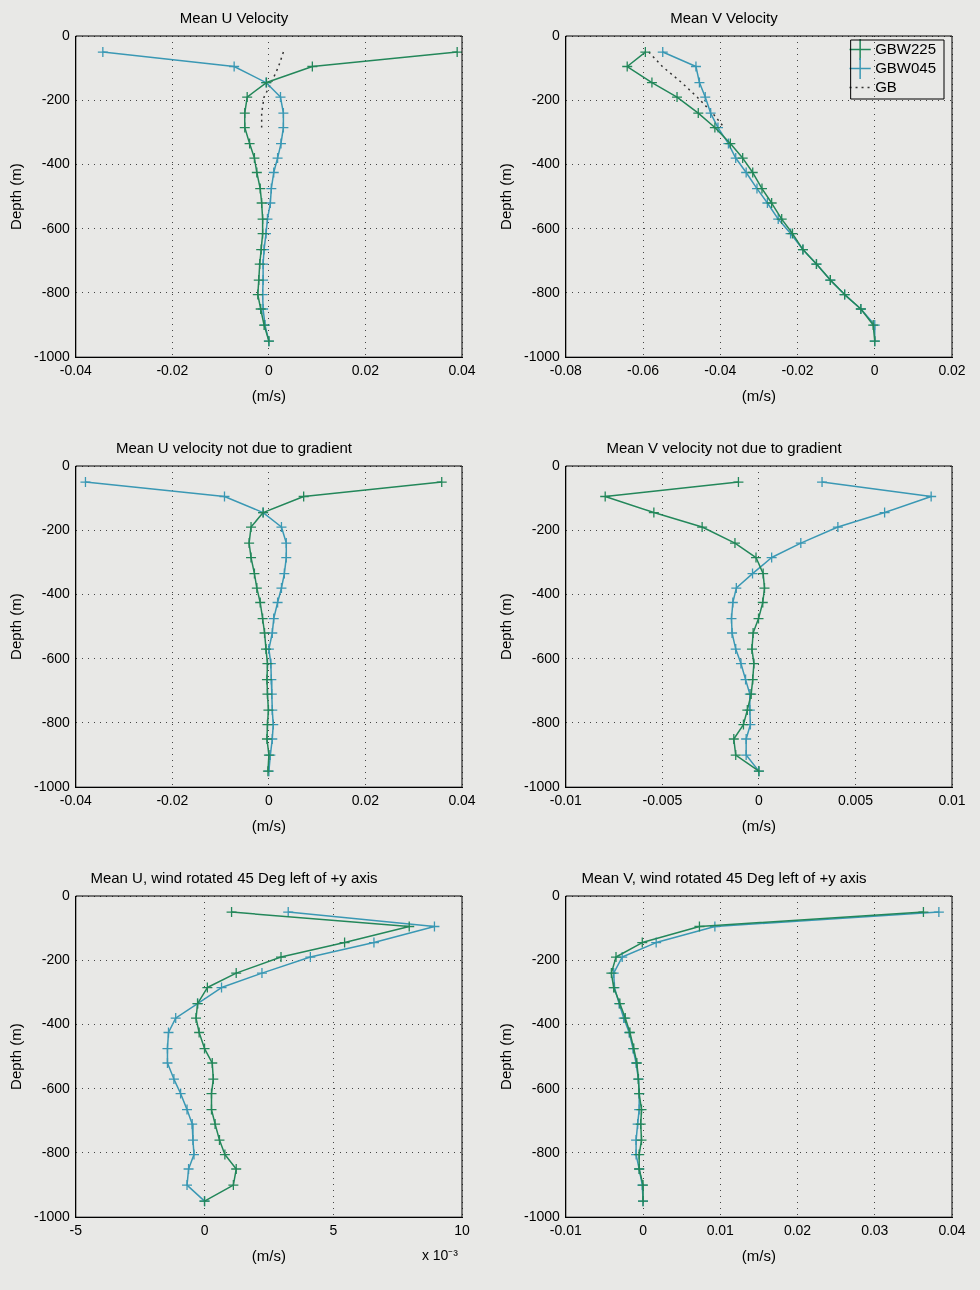 The height and width of the screenshot is (1290, 980). Describe the element at coordinates (565, 370) in the screenshot. I see `x-tick-label: -0.08` at that location.